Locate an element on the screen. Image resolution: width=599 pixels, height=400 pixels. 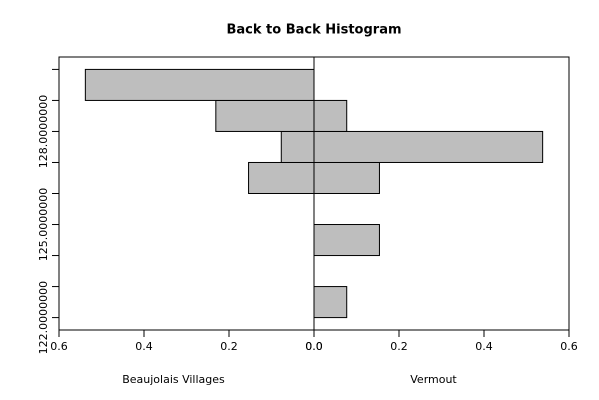
x-tick-label: 0.0 is located at coordinates (314, 346).